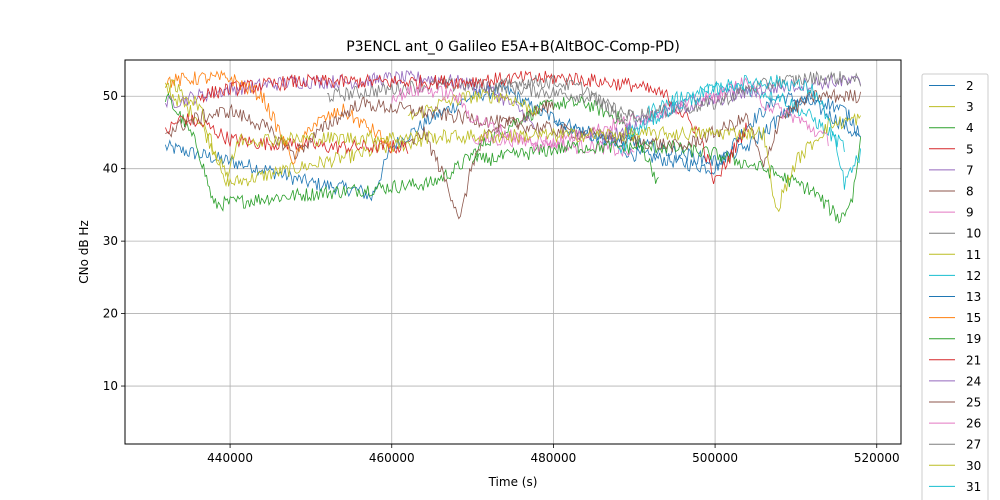 The image size is (1000, 500). What do you see at coordinates (735, 117) in the screenshot?
I see `series-12-line` at bounding box center [735, 117].